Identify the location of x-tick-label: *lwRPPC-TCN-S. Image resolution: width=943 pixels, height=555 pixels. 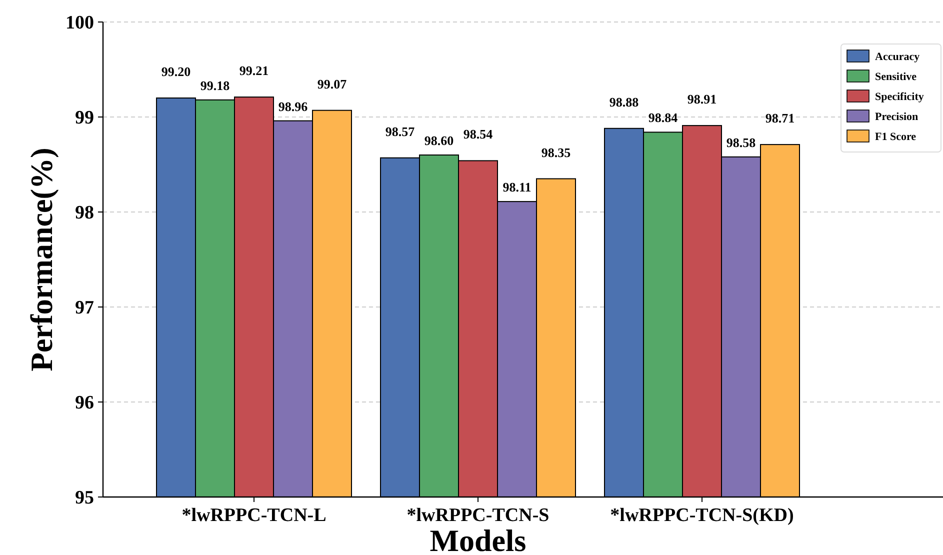
(478, 515).